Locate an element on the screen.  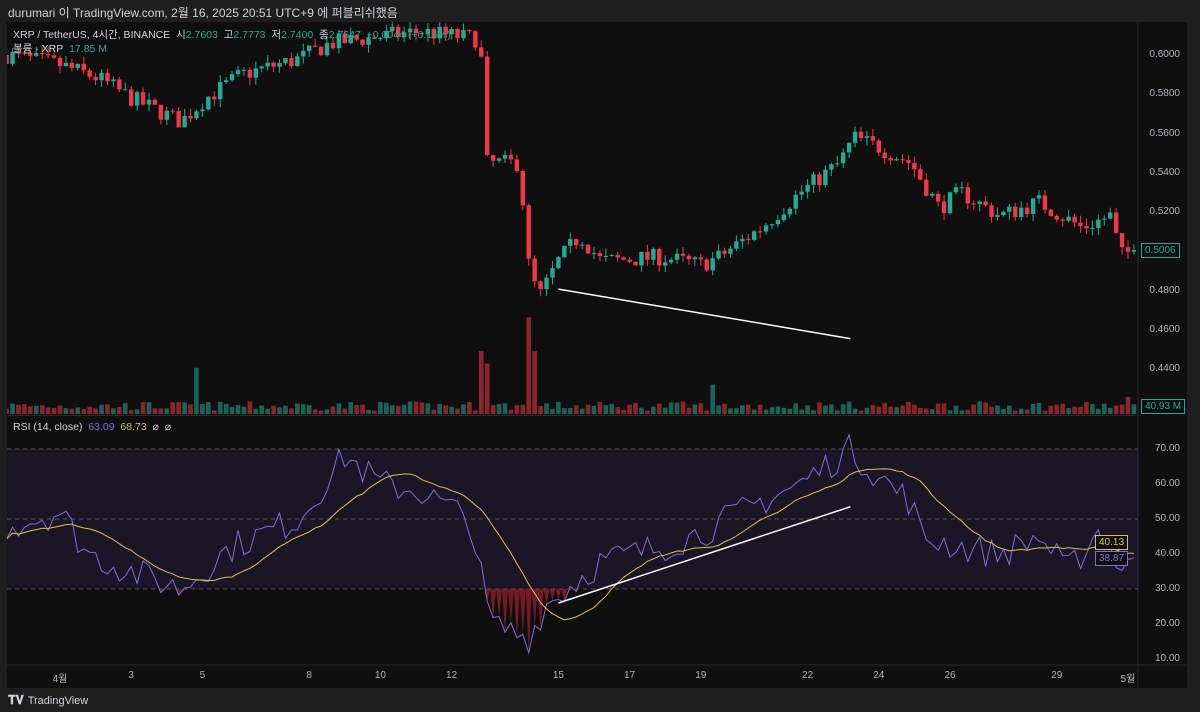
rsi-trendline is located at coordinates (704, 555).